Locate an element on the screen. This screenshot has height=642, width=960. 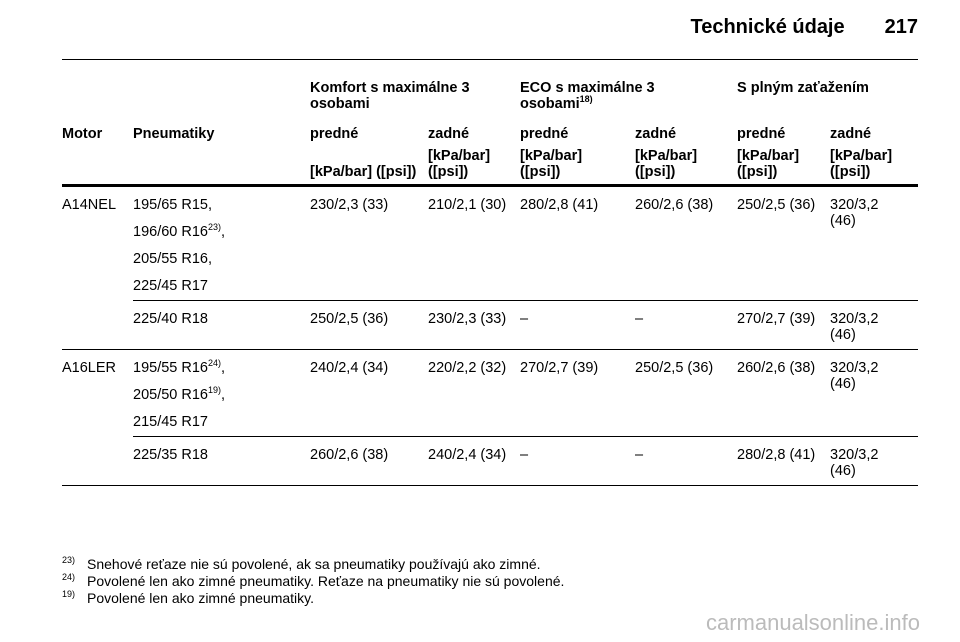
column-header: Motor is located at coordinates (82, 134).